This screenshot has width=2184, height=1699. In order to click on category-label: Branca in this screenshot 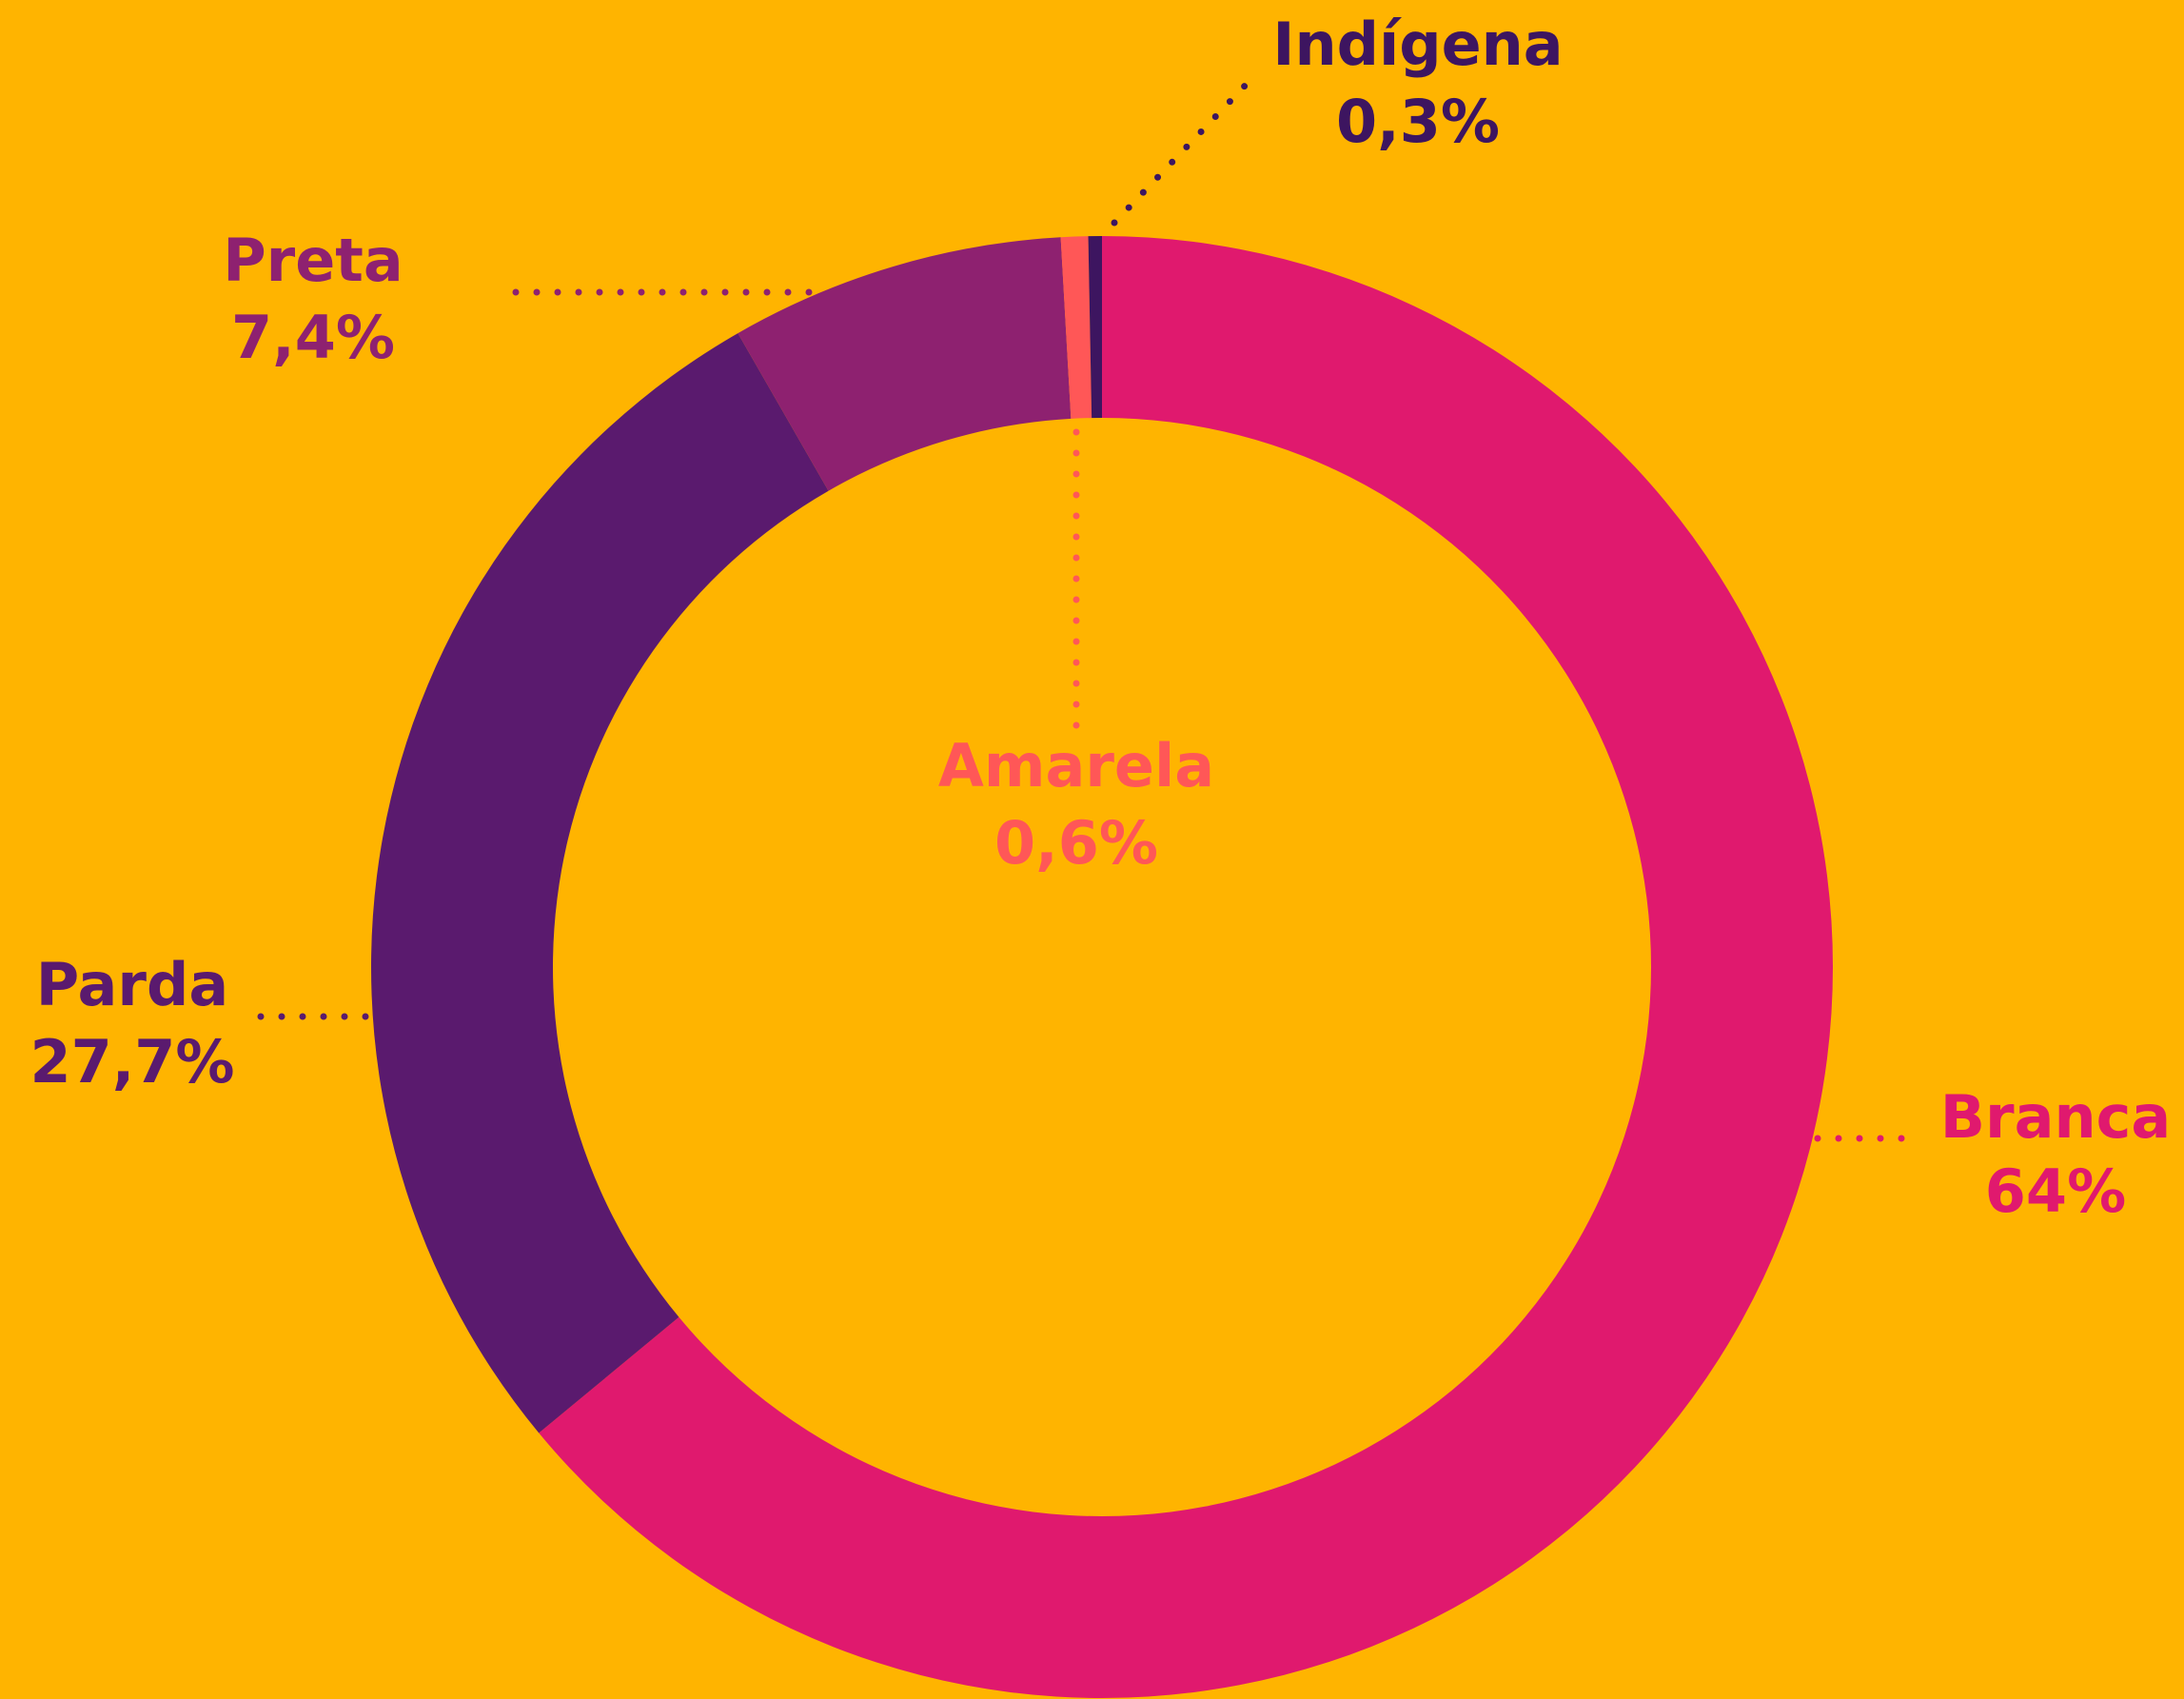, I will do `click(2055, 1117)`.